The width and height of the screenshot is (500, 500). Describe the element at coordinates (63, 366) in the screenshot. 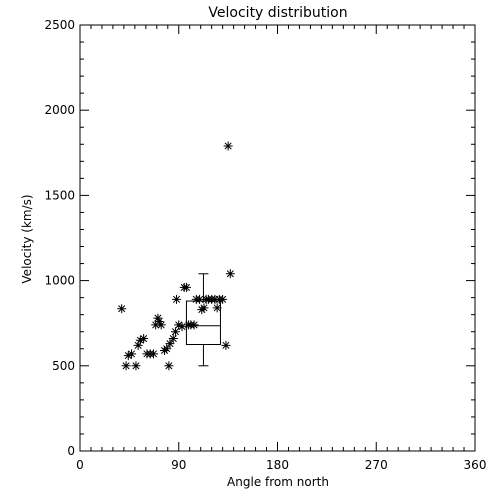

I see `y-tick-label: 500` at that location.